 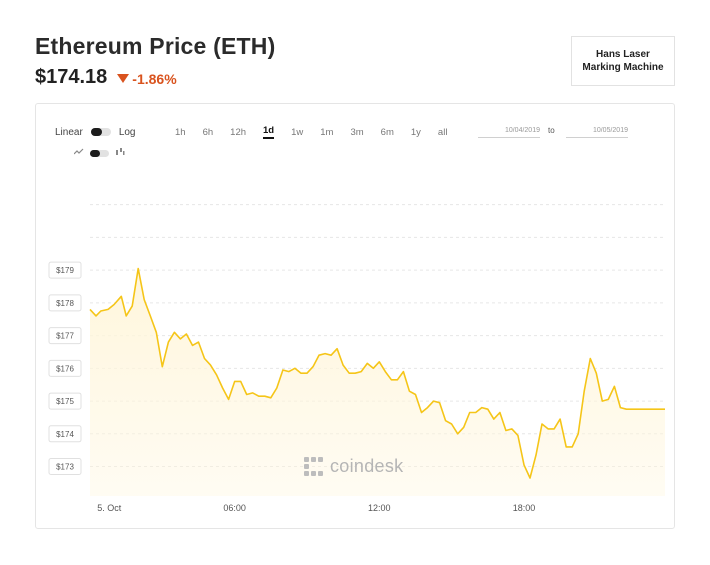 What do you see at coordinates (234, 508) in the screenshot?
I see `x-tick-label: 06:00` at bounding box center [234, 508].